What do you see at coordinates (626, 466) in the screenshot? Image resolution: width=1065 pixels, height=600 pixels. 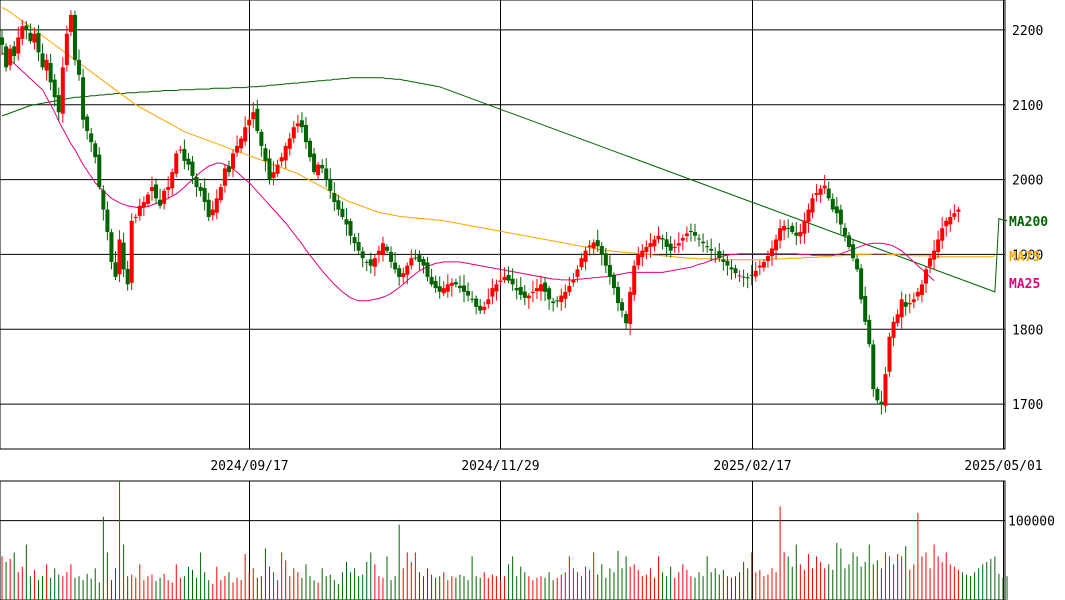 I see `date-axis: 2024/09/17 2024/11/29 2025/02/17 2025/05/01` at bounding box center [626, 466].